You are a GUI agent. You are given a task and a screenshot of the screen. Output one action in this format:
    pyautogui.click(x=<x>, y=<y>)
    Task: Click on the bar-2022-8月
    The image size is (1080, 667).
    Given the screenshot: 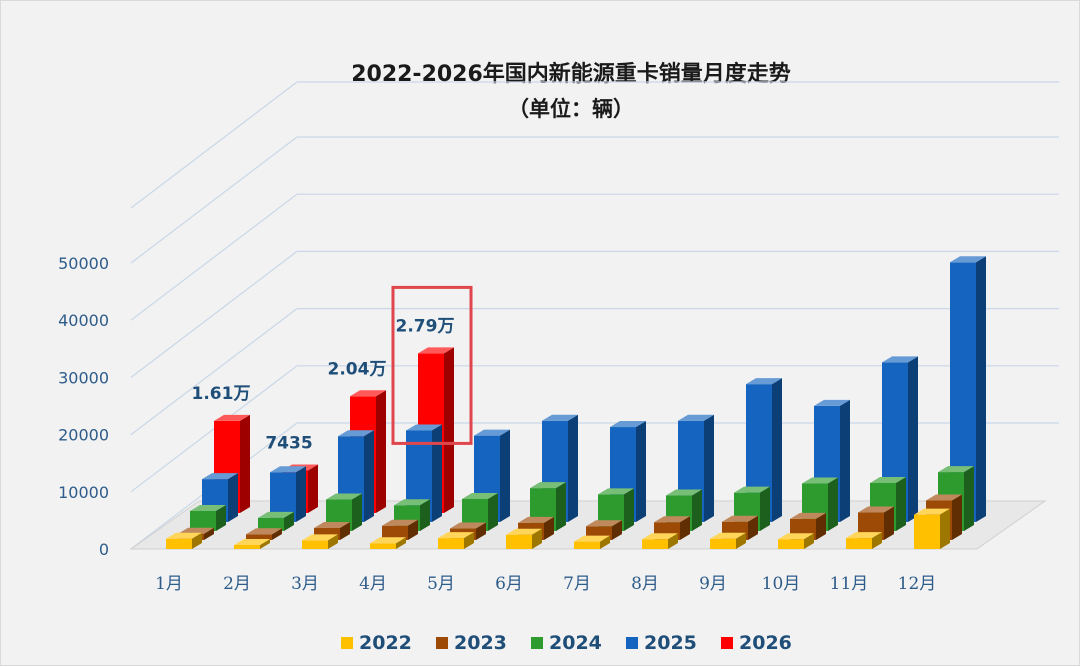 What is the action you would take?
    pyautogui.click(x=660, y=541)
    